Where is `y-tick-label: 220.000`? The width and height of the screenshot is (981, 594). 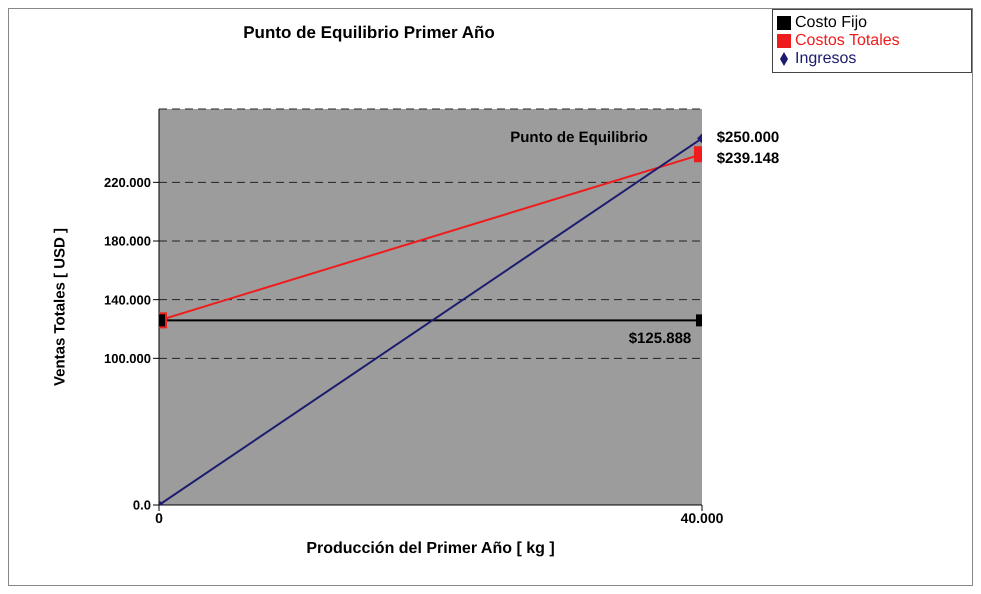 y-tick-label: 220.000 is located at coordinates (127, 182).